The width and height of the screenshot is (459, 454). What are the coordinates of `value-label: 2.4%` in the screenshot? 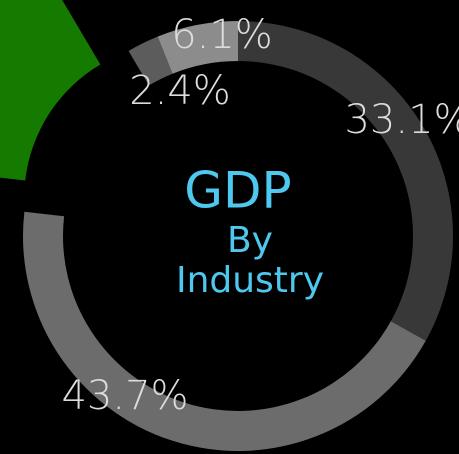 It's located at (180, 91).